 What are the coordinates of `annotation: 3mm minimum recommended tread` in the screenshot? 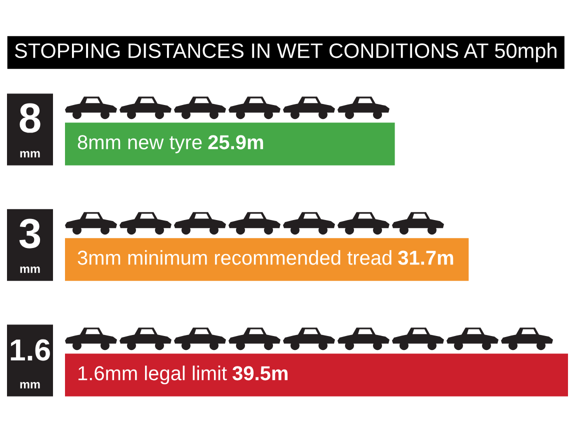 It's located at (235, 257).